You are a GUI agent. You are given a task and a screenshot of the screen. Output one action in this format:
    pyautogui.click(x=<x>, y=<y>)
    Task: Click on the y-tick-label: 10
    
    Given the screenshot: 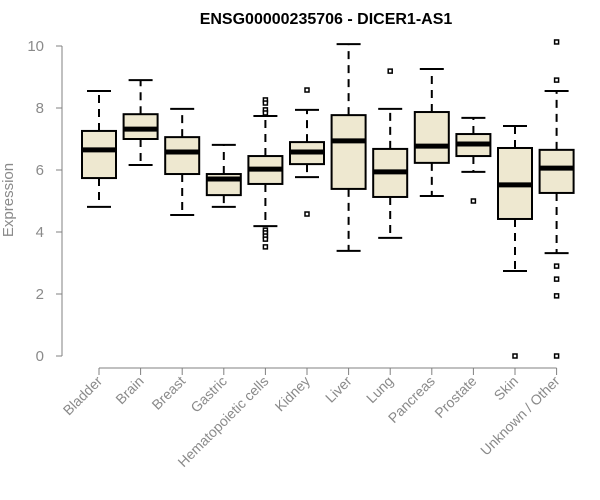 What is the action you would take?
    pyautogui.click(x=35, y=46)
    